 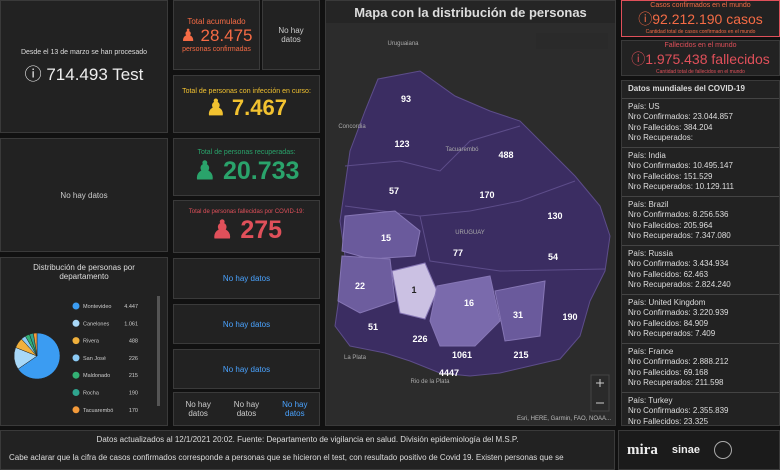 What do you see at coordinates (246, 152) in the screenshot?
I see `label: Total de personas recuperadas:` at bounding box center [246, 152].